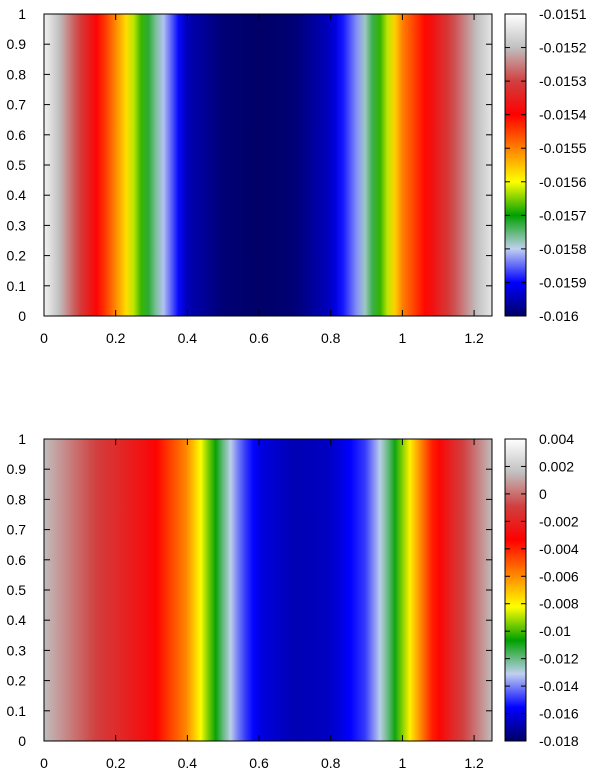 This screenshot has width=600, height=775. What do you see at coordinates (559, 686) in the screenshot?
I see `colorbar-tick-label: -0.014` at bounding box center [559, 686].